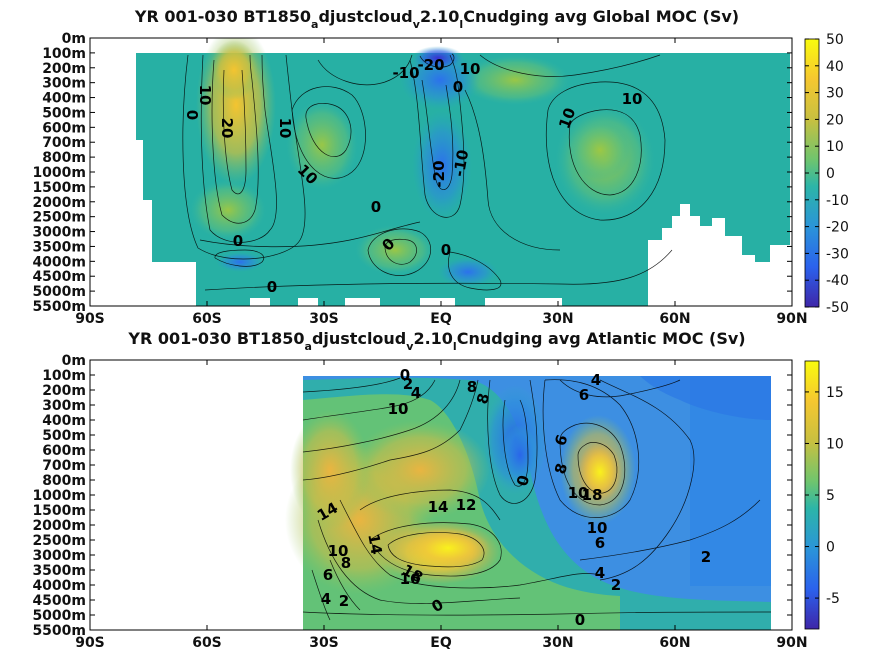 The image size is (875, 656). I want to click on colorbar-tick-label: -5, so click(833, 599).